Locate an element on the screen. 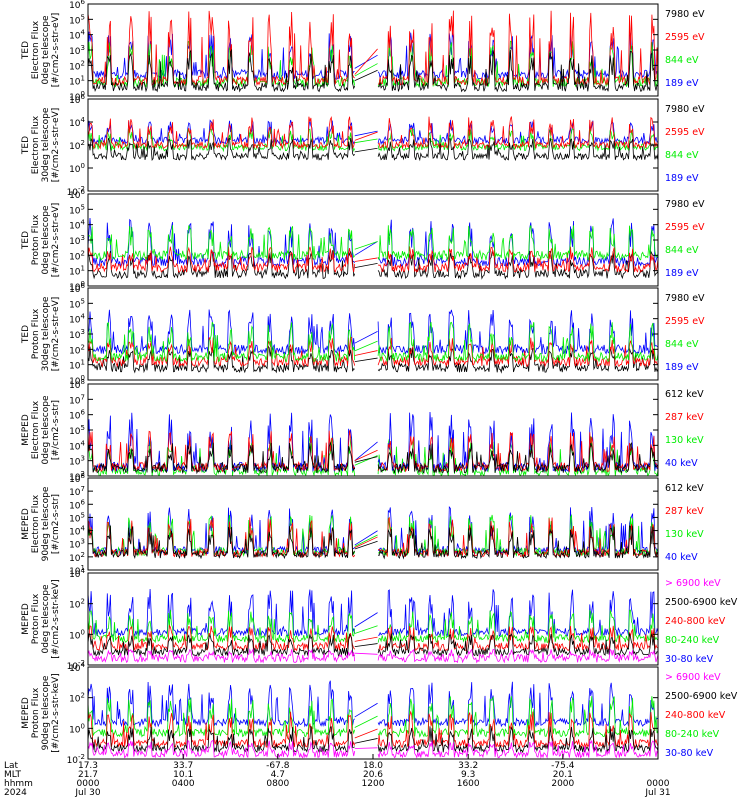  x-tick-label-date: Jul 30 is located at coordinates (87, 793).